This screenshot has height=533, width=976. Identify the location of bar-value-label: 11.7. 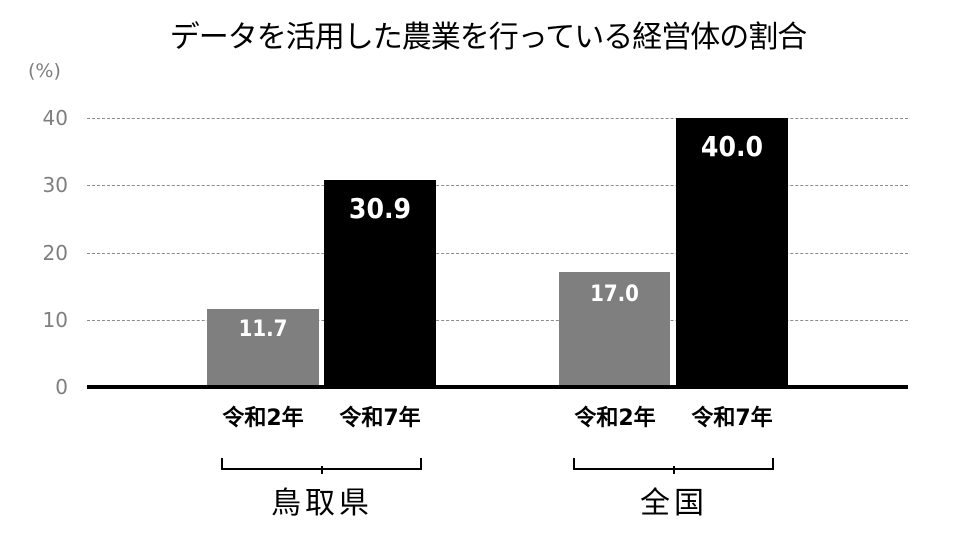
(263, 329).